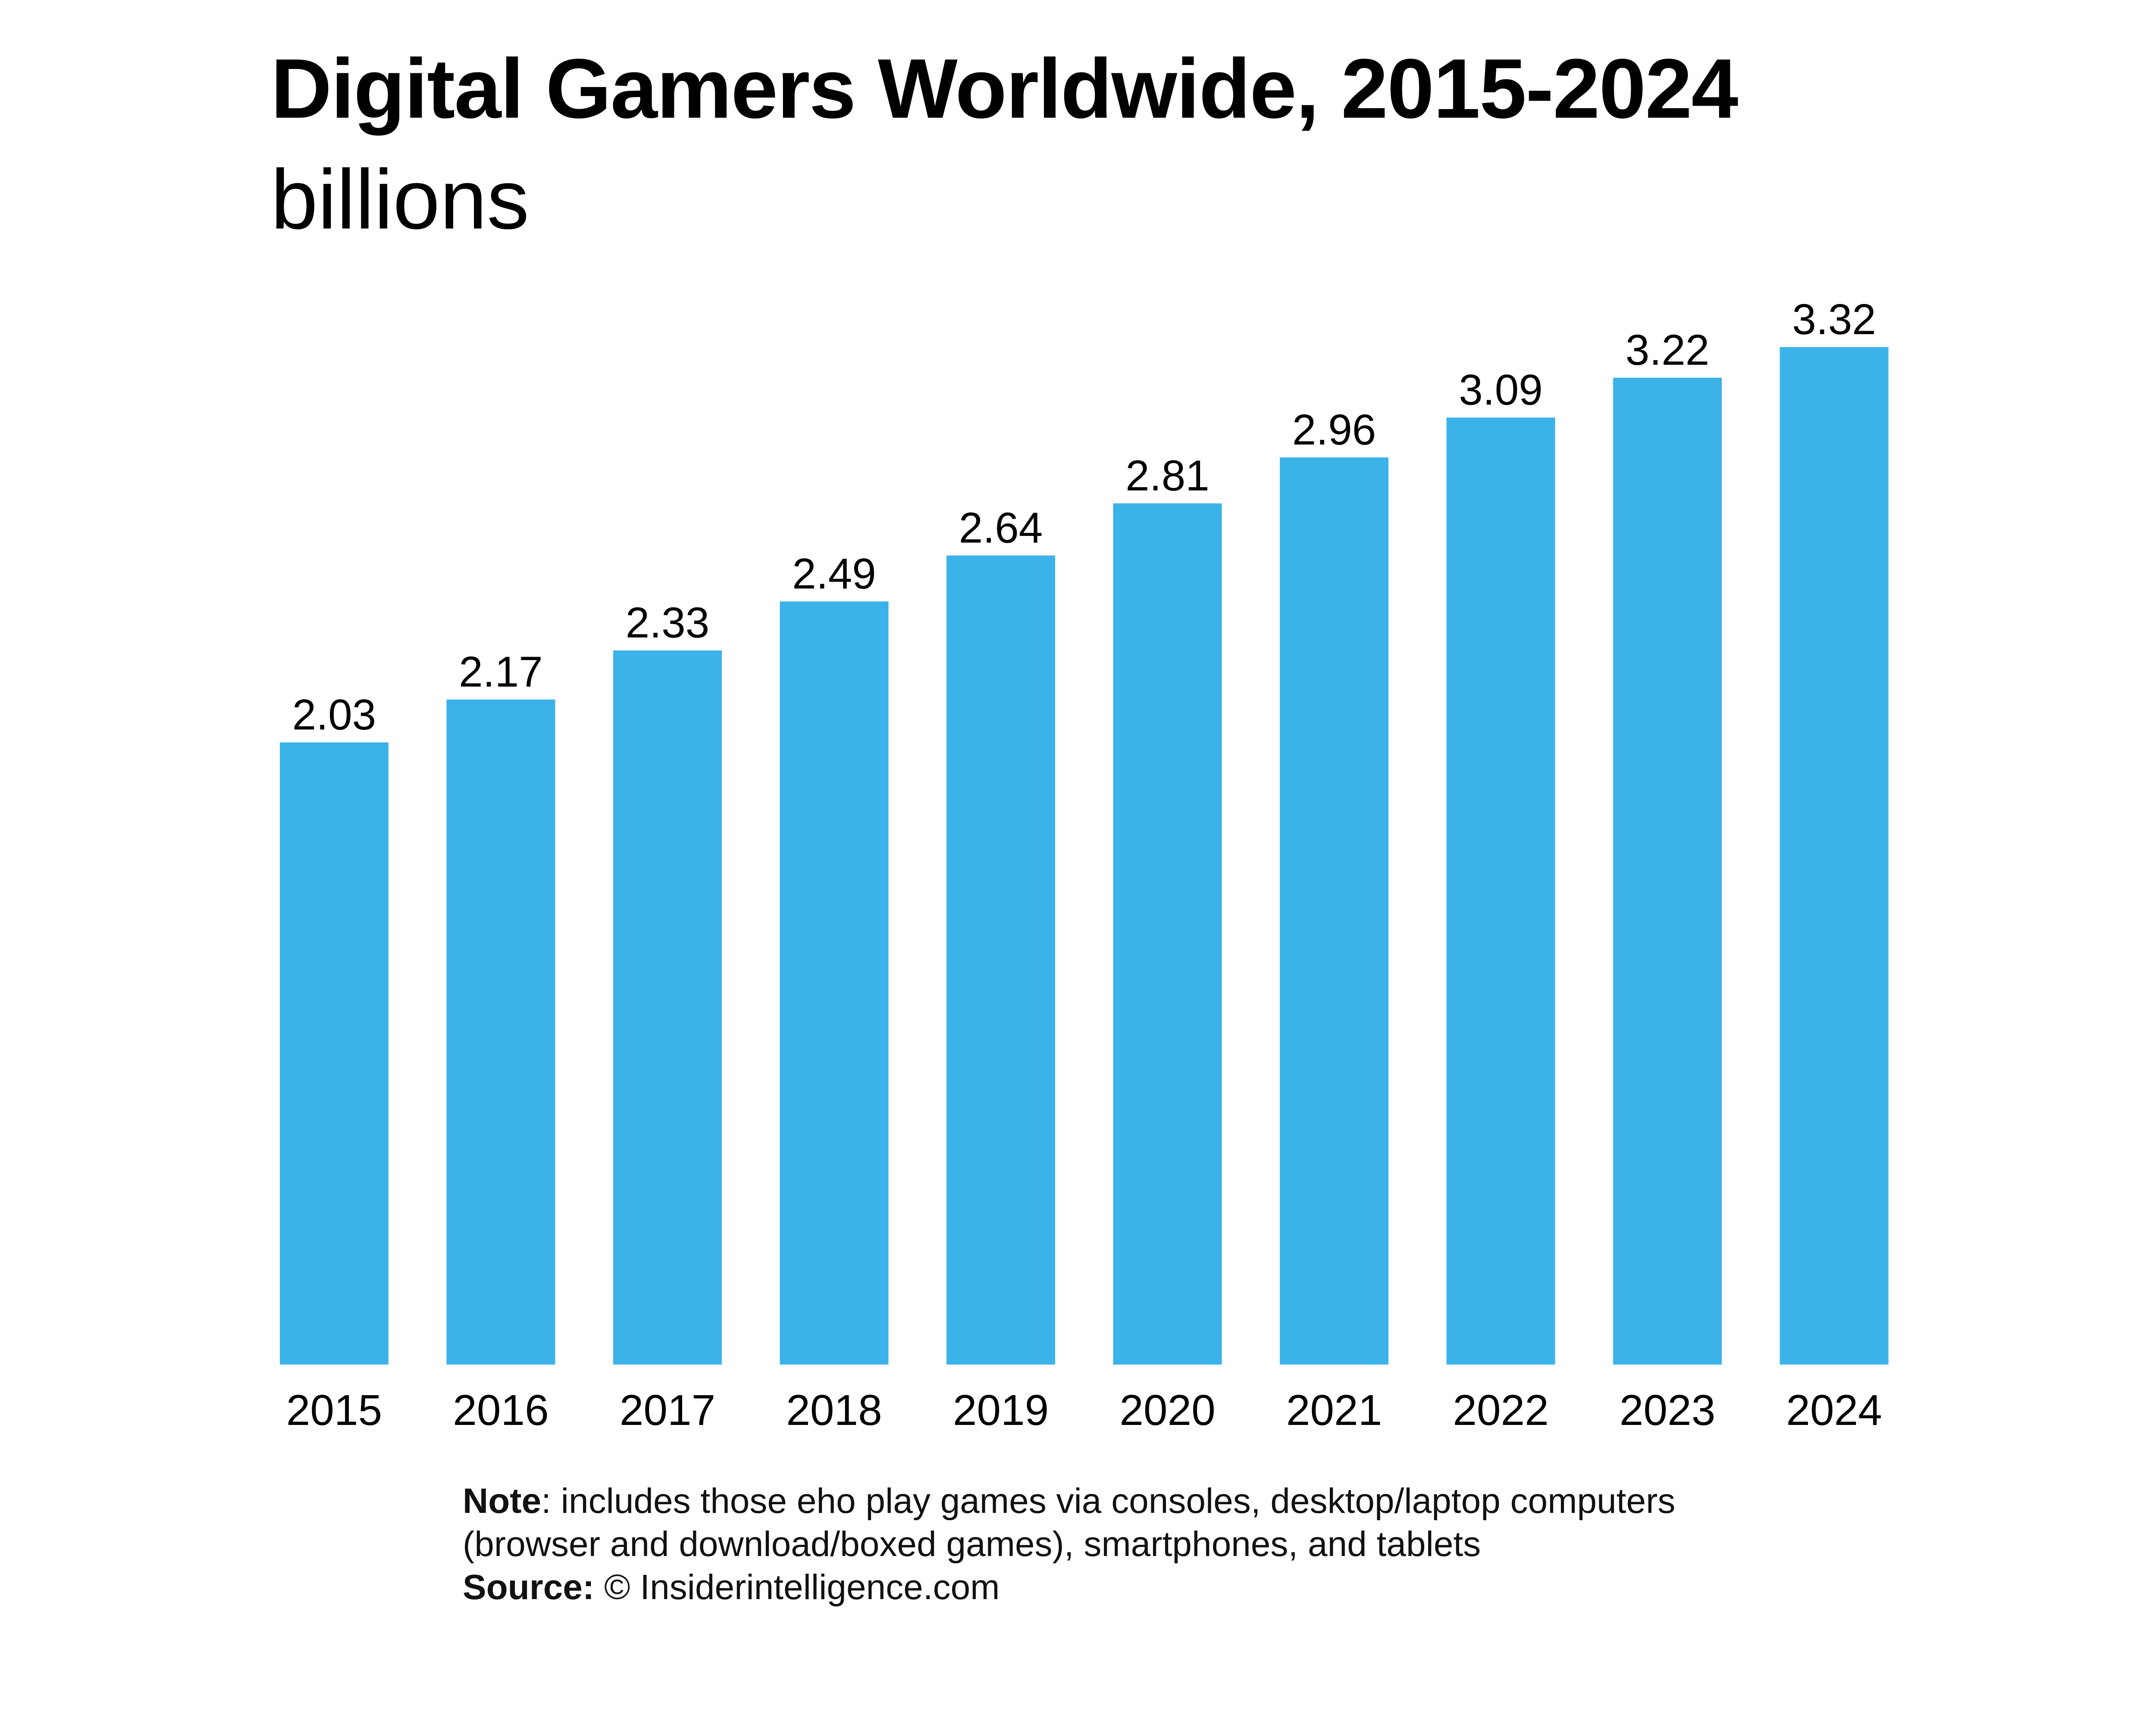 The image size is (2156, 1725). I want to click on note-label: Note, so click(502, 1501).